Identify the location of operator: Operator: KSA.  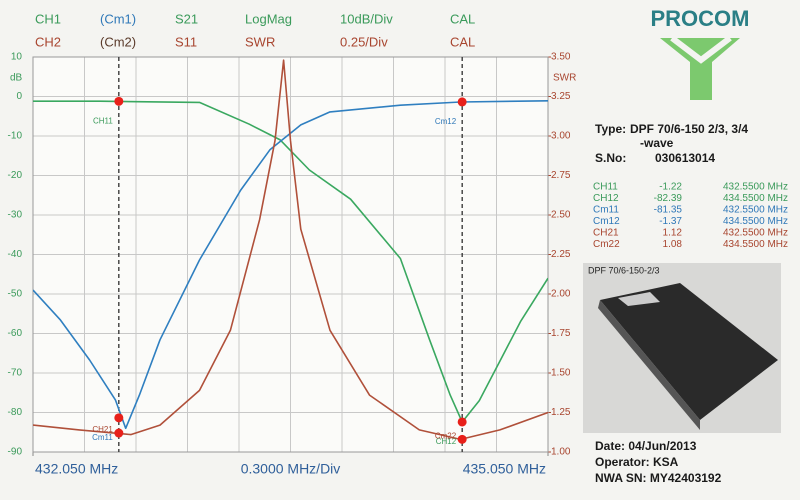
(637, 462).